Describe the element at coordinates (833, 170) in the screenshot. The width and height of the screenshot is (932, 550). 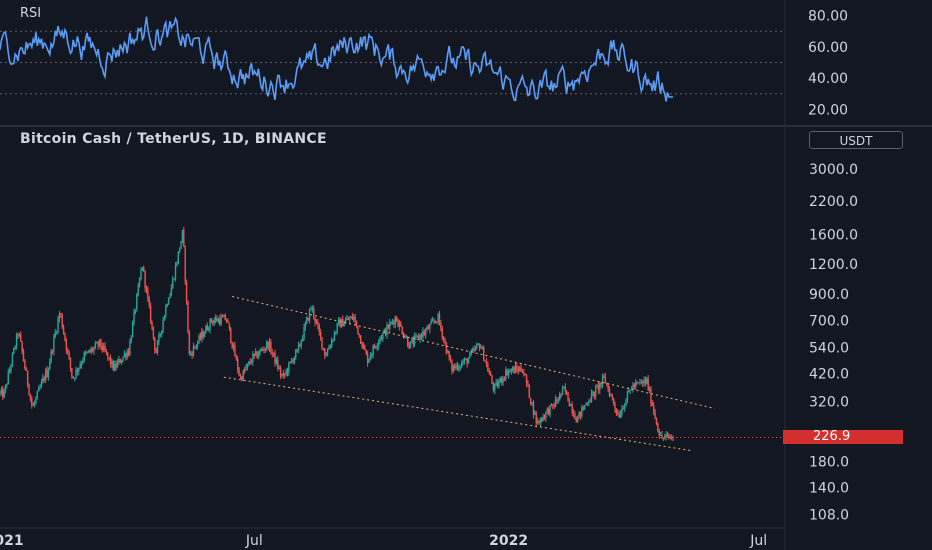
I see `price-tick-label: 3000.0` at that location.